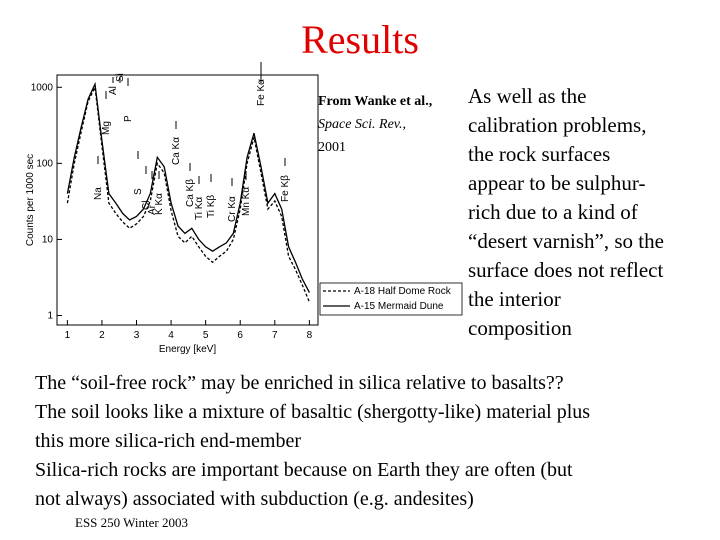 The image size is (720, 540). What do you see at coordinates (553, 212) in the screenshot?
I see `text-line: rich due to a kind of` at bounding box center [553, 212].